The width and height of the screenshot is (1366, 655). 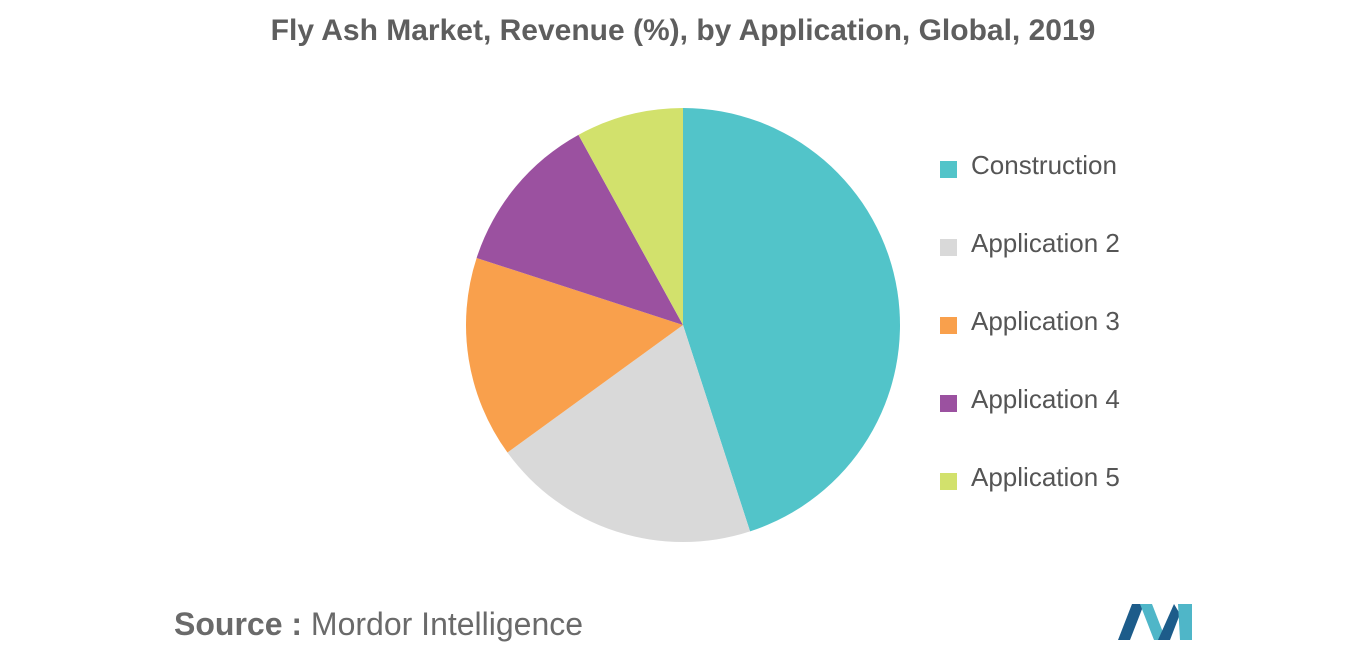 What do you see at coordinates (1030, 267) in the screenshot?
I see `legend-item: Application 2` at bounding box center [1030, 267].